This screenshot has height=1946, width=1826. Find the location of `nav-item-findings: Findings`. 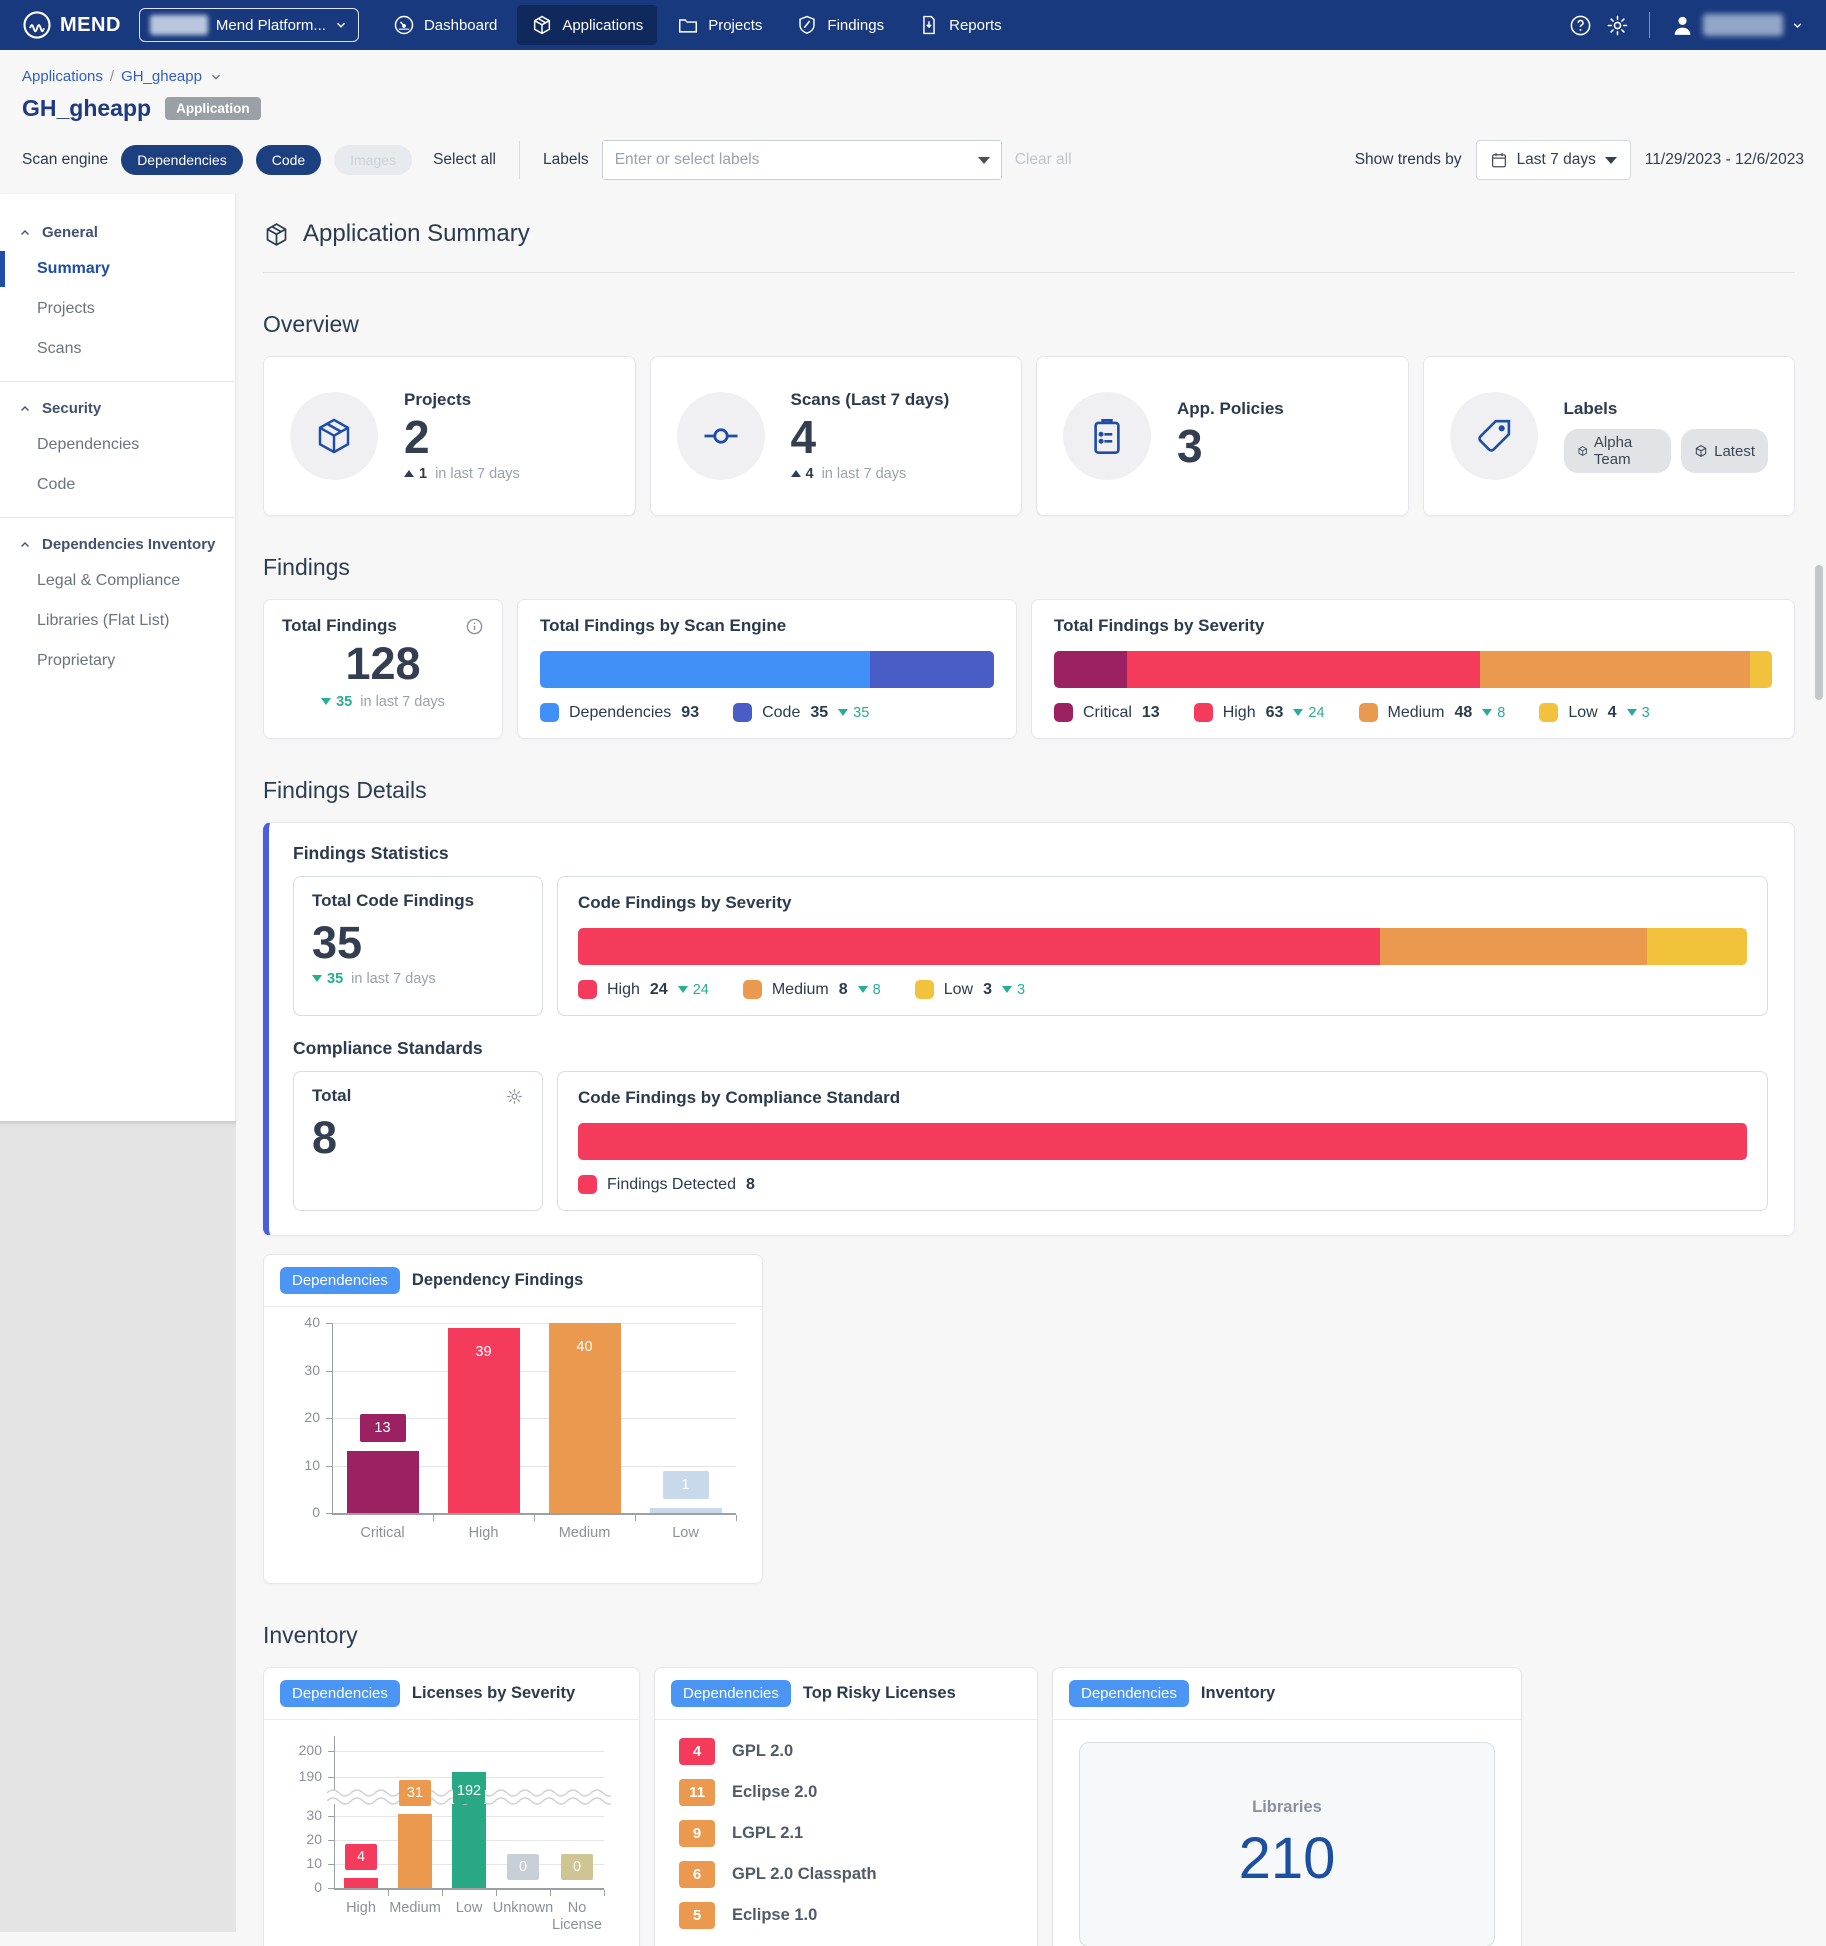

nav-item-findings: Findings is located at coordinates (840, 25).